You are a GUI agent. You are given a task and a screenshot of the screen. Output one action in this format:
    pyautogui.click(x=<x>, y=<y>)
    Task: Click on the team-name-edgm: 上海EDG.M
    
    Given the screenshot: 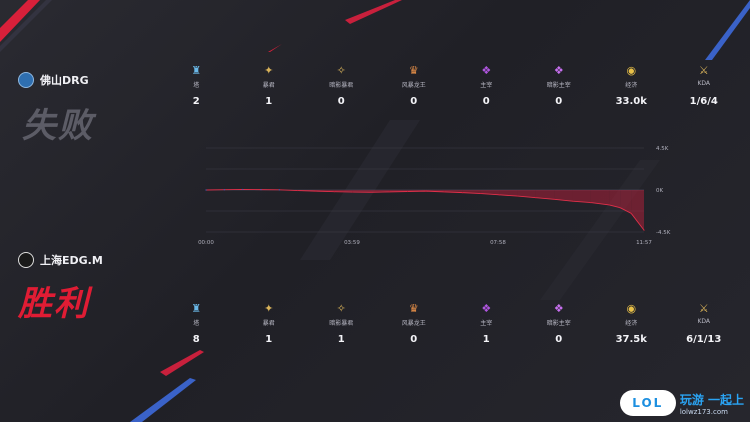 What is the action you would take?
    pyautogui.click(x=60, y=260)
    